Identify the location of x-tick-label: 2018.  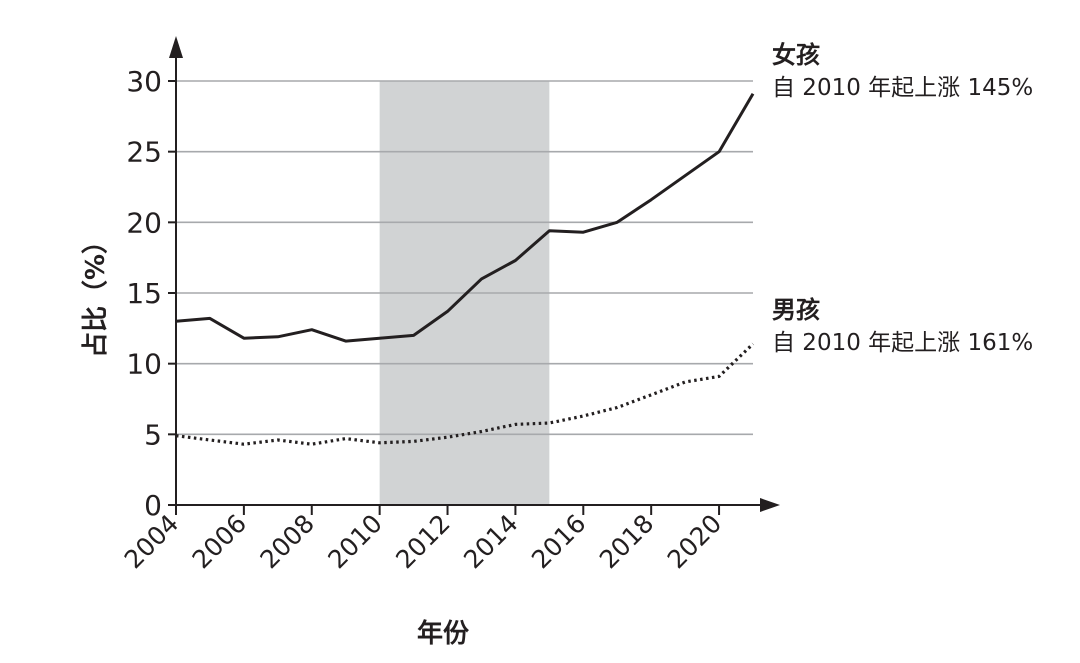
(626, 541).